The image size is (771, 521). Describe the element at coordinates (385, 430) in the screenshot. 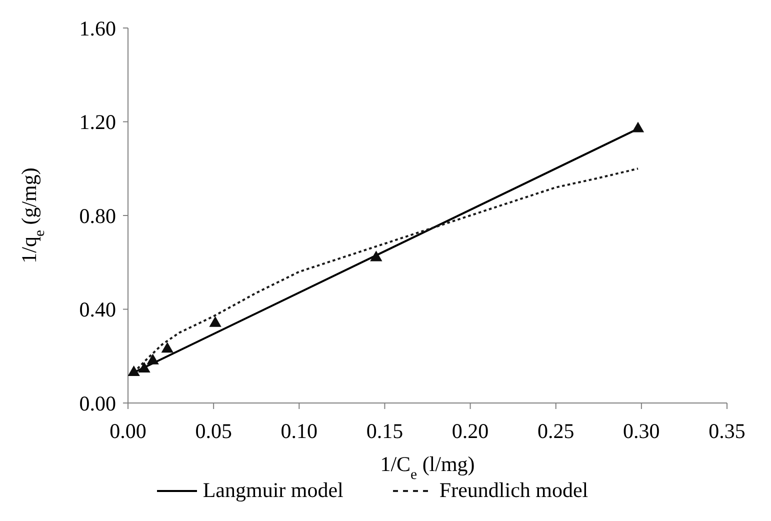

I see `x-tick-label: 0.15` at that location.